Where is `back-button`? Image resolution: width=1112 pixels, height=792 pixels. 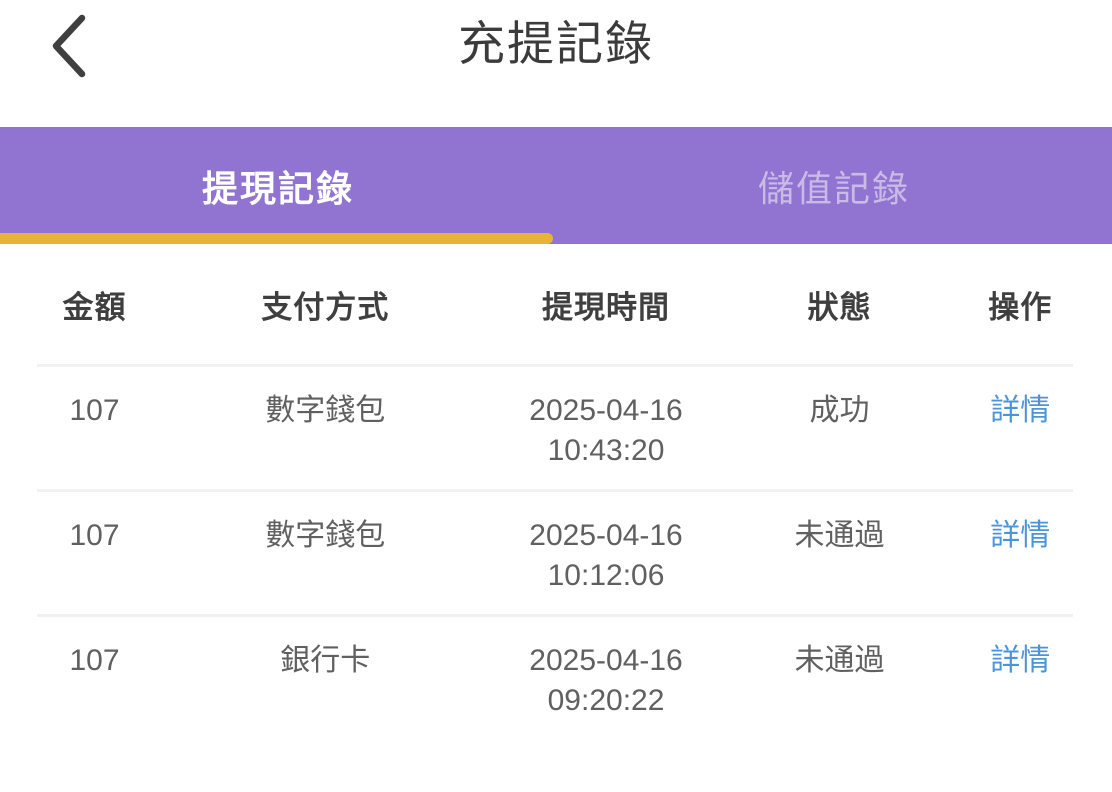
back-button is located at coordinates (69, 46).